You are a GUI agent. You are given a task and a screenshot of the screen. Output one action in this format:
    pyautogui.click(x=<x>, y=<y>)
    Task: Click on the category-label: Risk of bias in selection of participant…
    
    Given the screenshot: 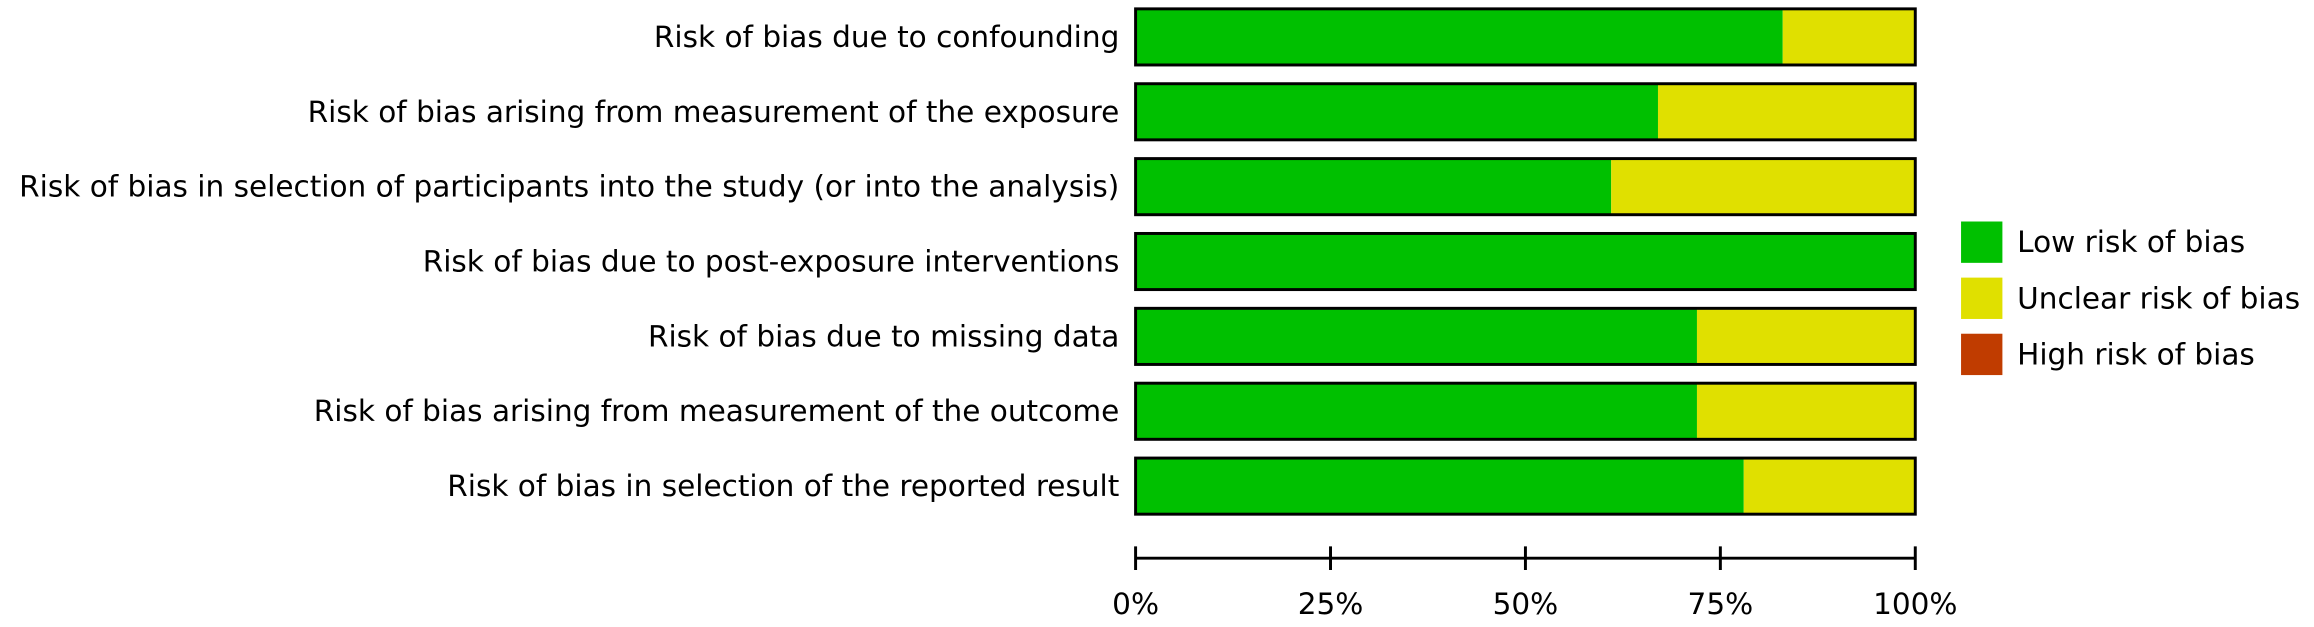 What is the action you would take?
    pyautogui.click(x=569, y=187)
    